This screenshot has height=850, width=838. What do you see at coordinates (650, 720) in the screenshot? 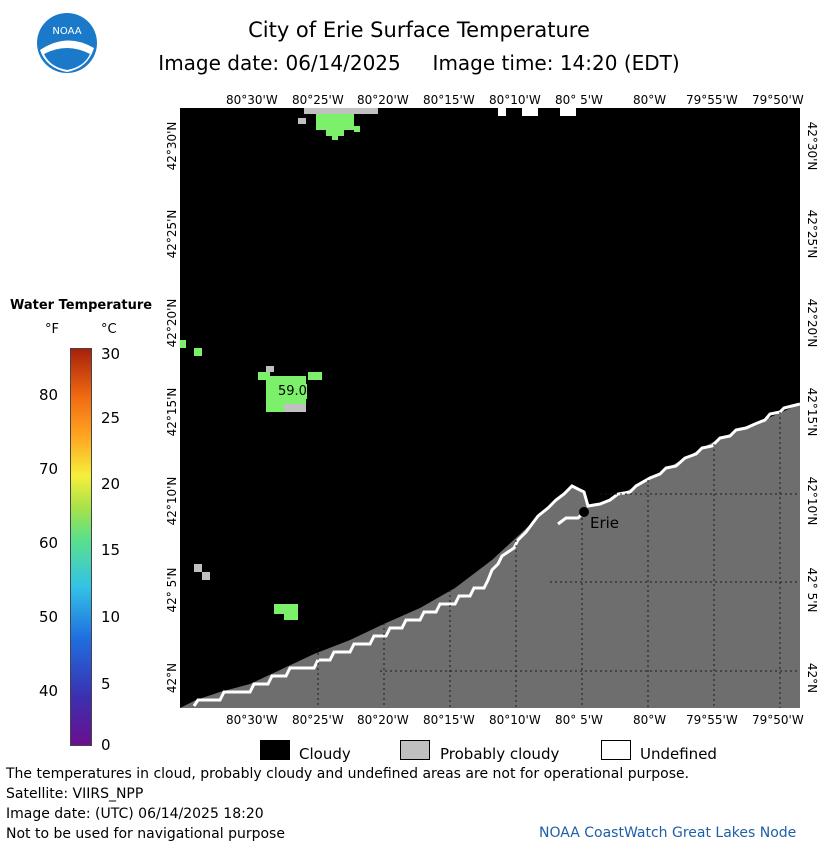
I see `lon-label-bottom: 80°W` at bounding box center [650, 720].